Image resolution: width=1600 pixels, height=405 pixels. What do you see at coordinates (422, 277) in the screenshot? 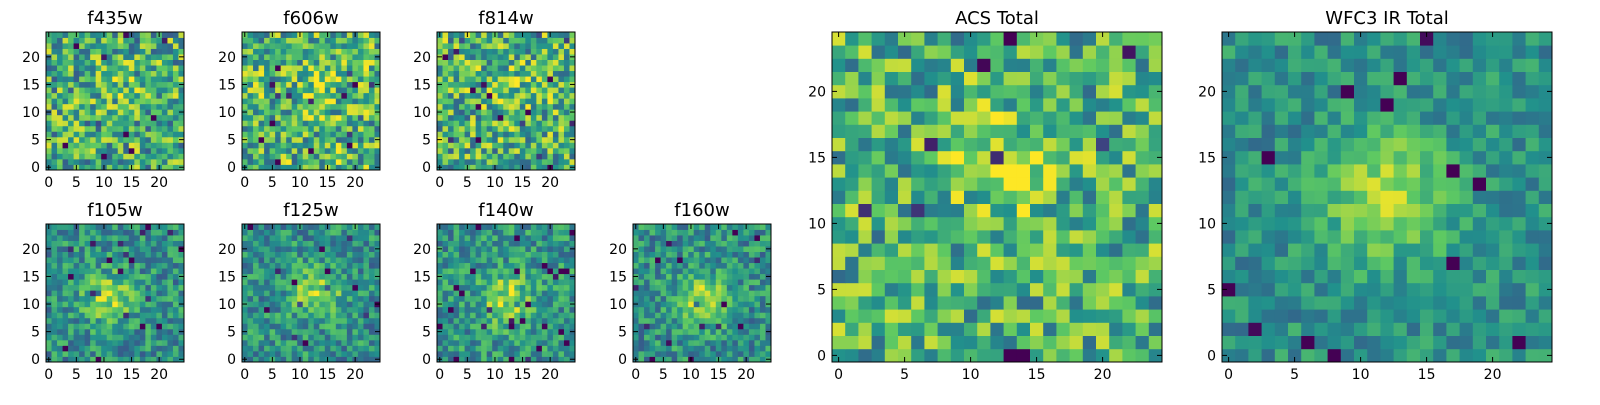
I see `y-tick-label: 15` at bounding box center [422, 277].